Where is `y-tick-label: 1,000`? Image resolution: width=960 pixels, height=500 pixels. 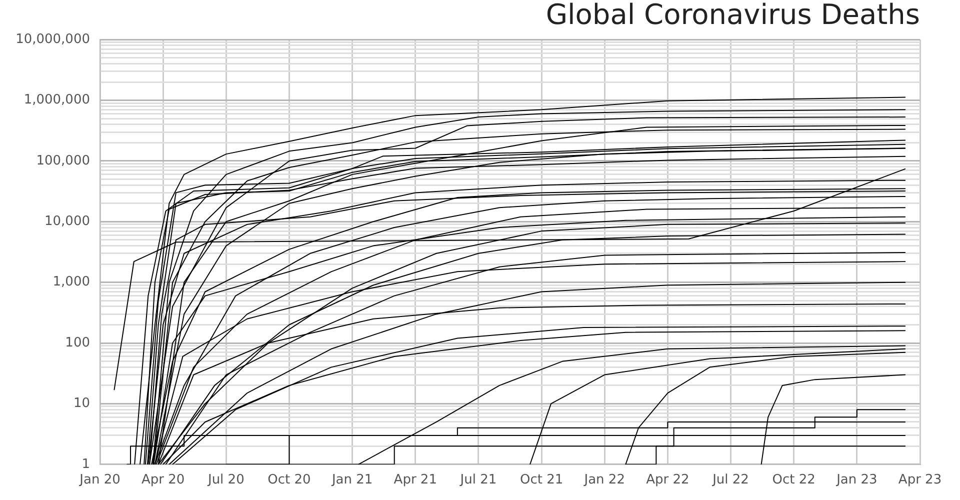
y-tick-label: 1,000 is located at coordinates (71, 282).